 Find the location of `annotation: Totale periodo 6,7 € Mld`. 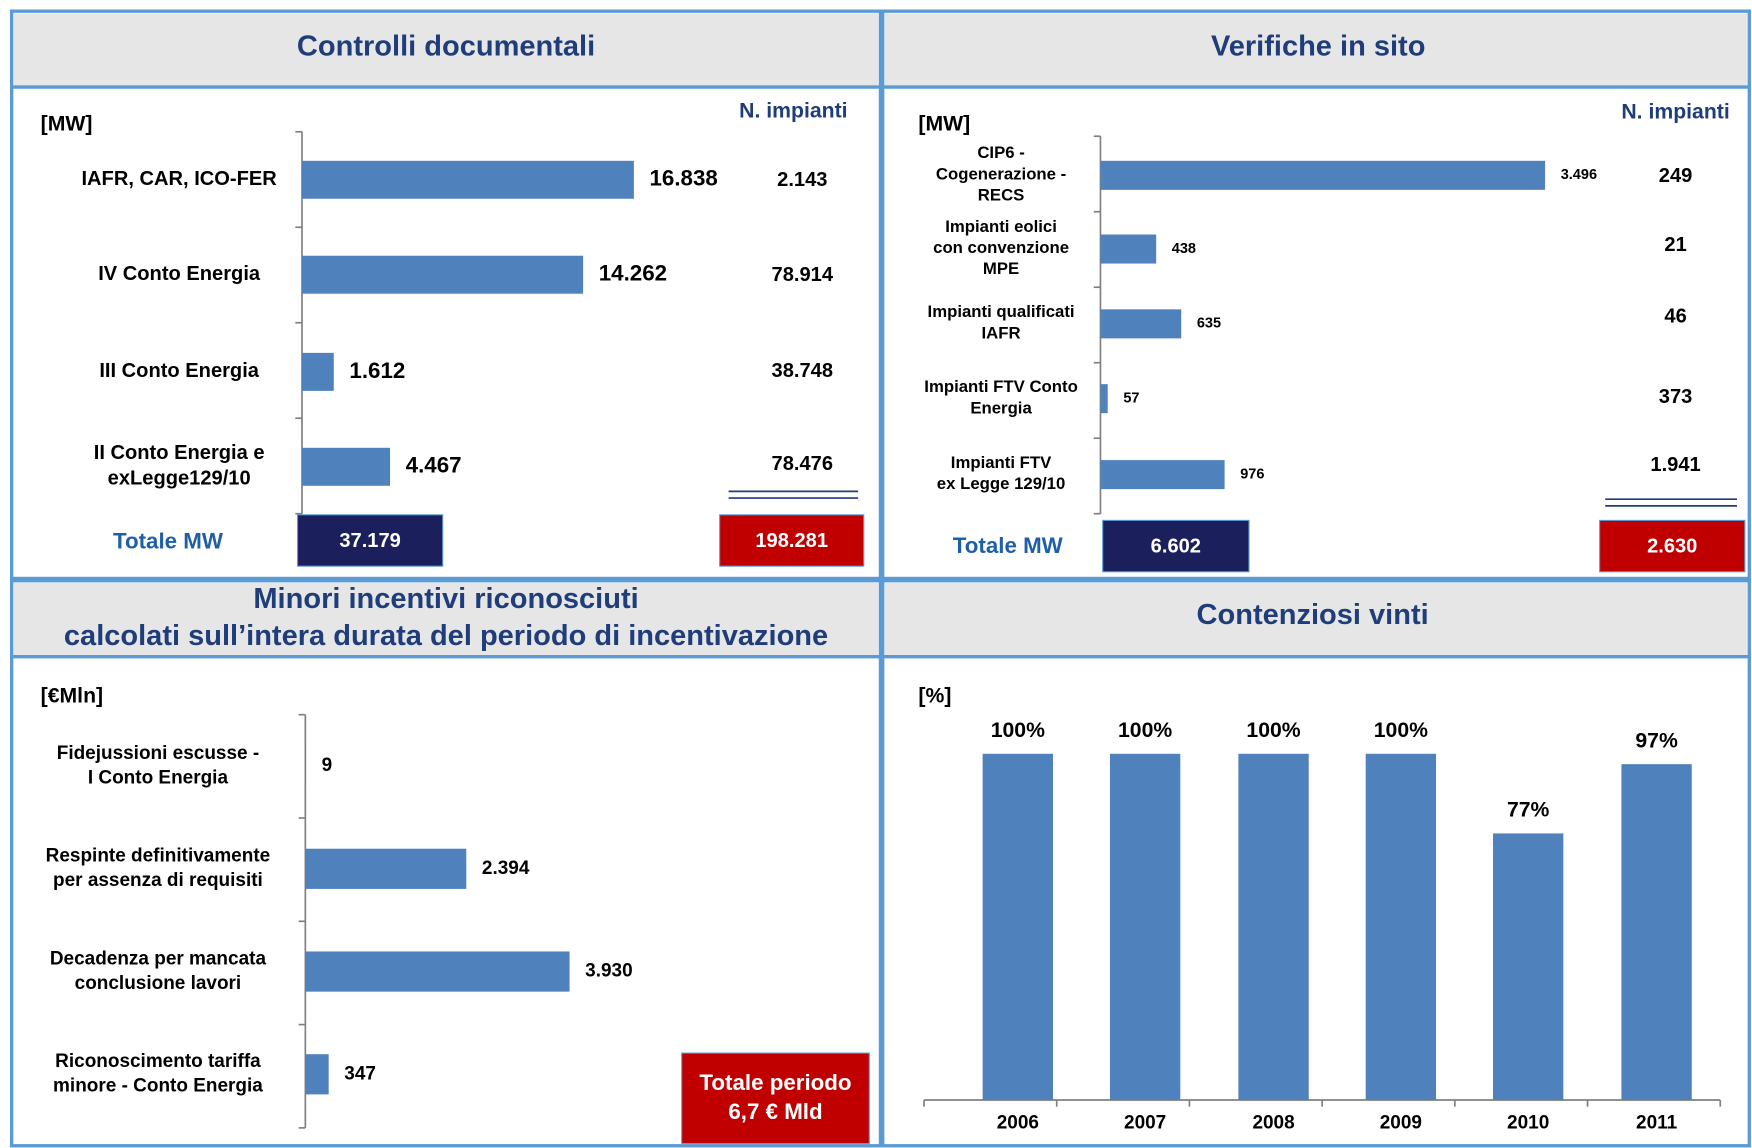

annotation: Totale periodo 6,7 € Mld is located at coordinates (775, 1097).